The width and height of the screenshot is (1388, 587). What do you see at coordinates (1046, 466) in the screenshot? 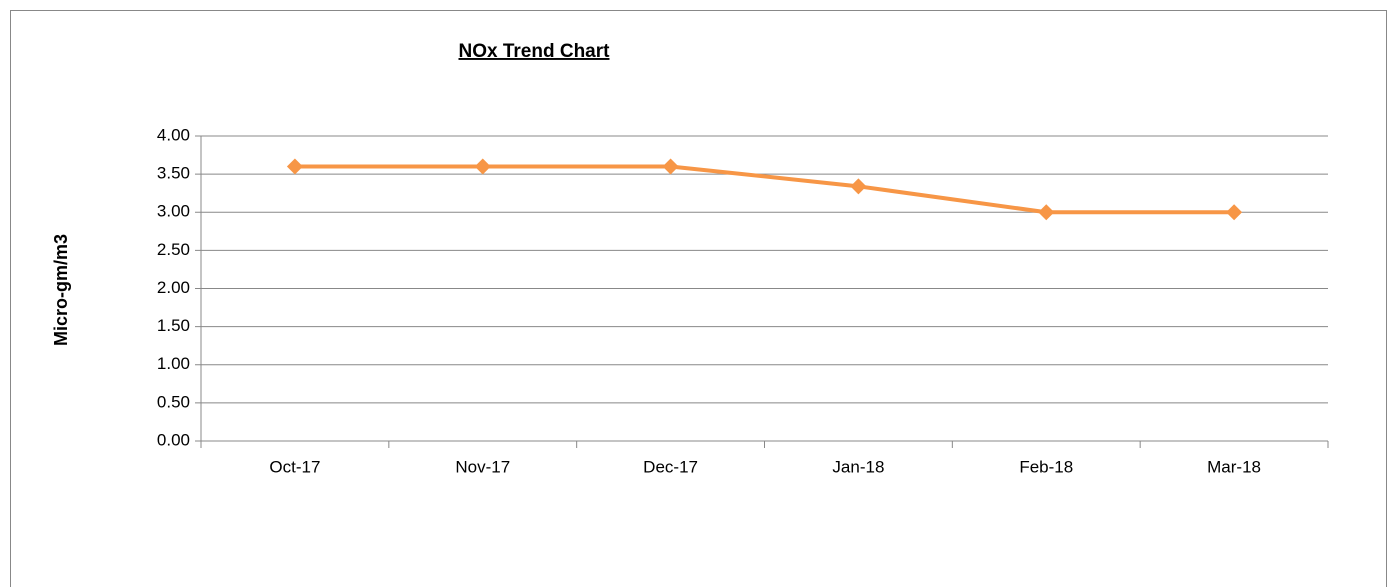
I see `x-tick-label: Feb-18` at bounding box center [1046, 466].